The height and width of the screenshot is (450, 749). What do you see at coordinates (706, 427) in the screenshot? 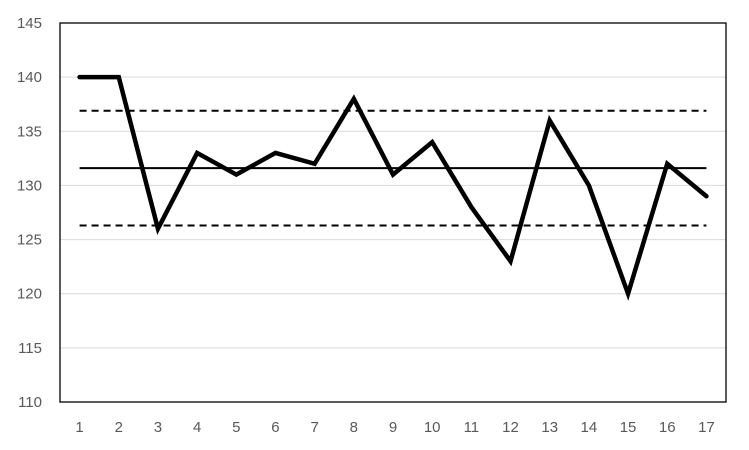
I see `x-tick-label: 17` at bounding box center [706, 427].